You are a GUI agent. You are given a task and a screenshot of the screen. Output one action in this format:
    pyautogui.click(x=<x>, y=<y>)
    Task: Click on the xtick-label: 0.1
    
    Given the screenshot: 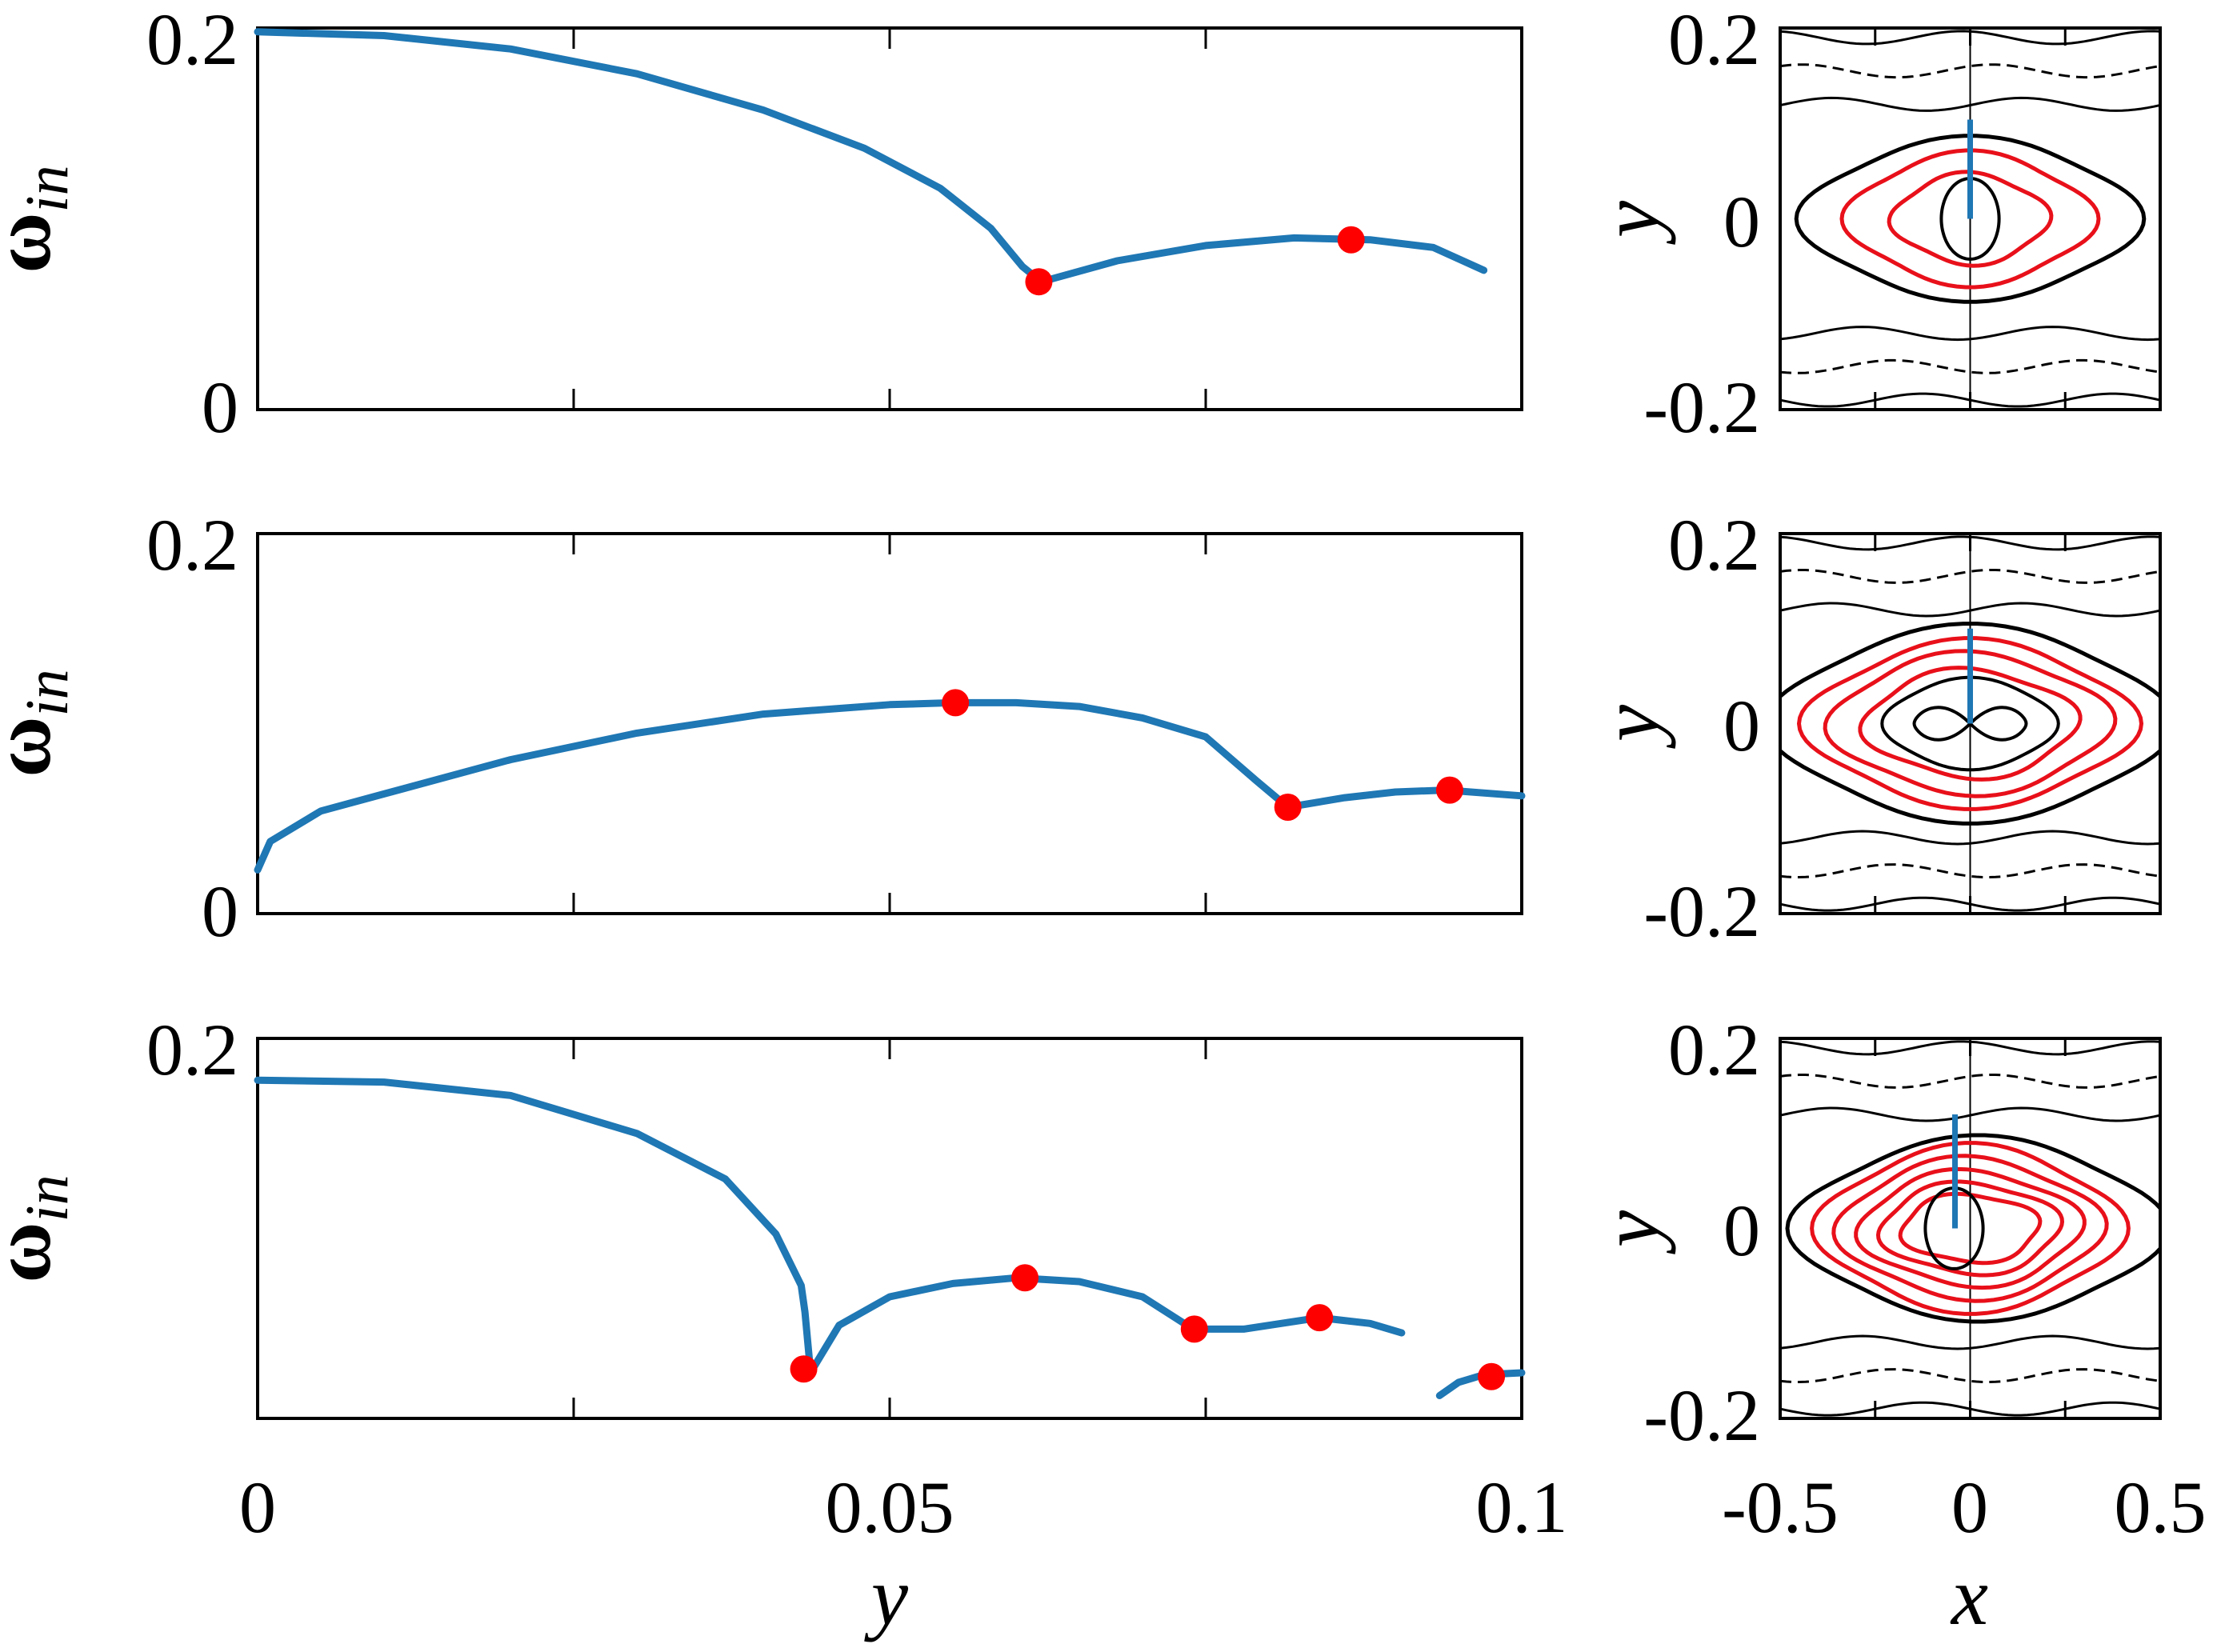 What is the action you would take?
    pyautogui.click(x=1522, y=1507)
    